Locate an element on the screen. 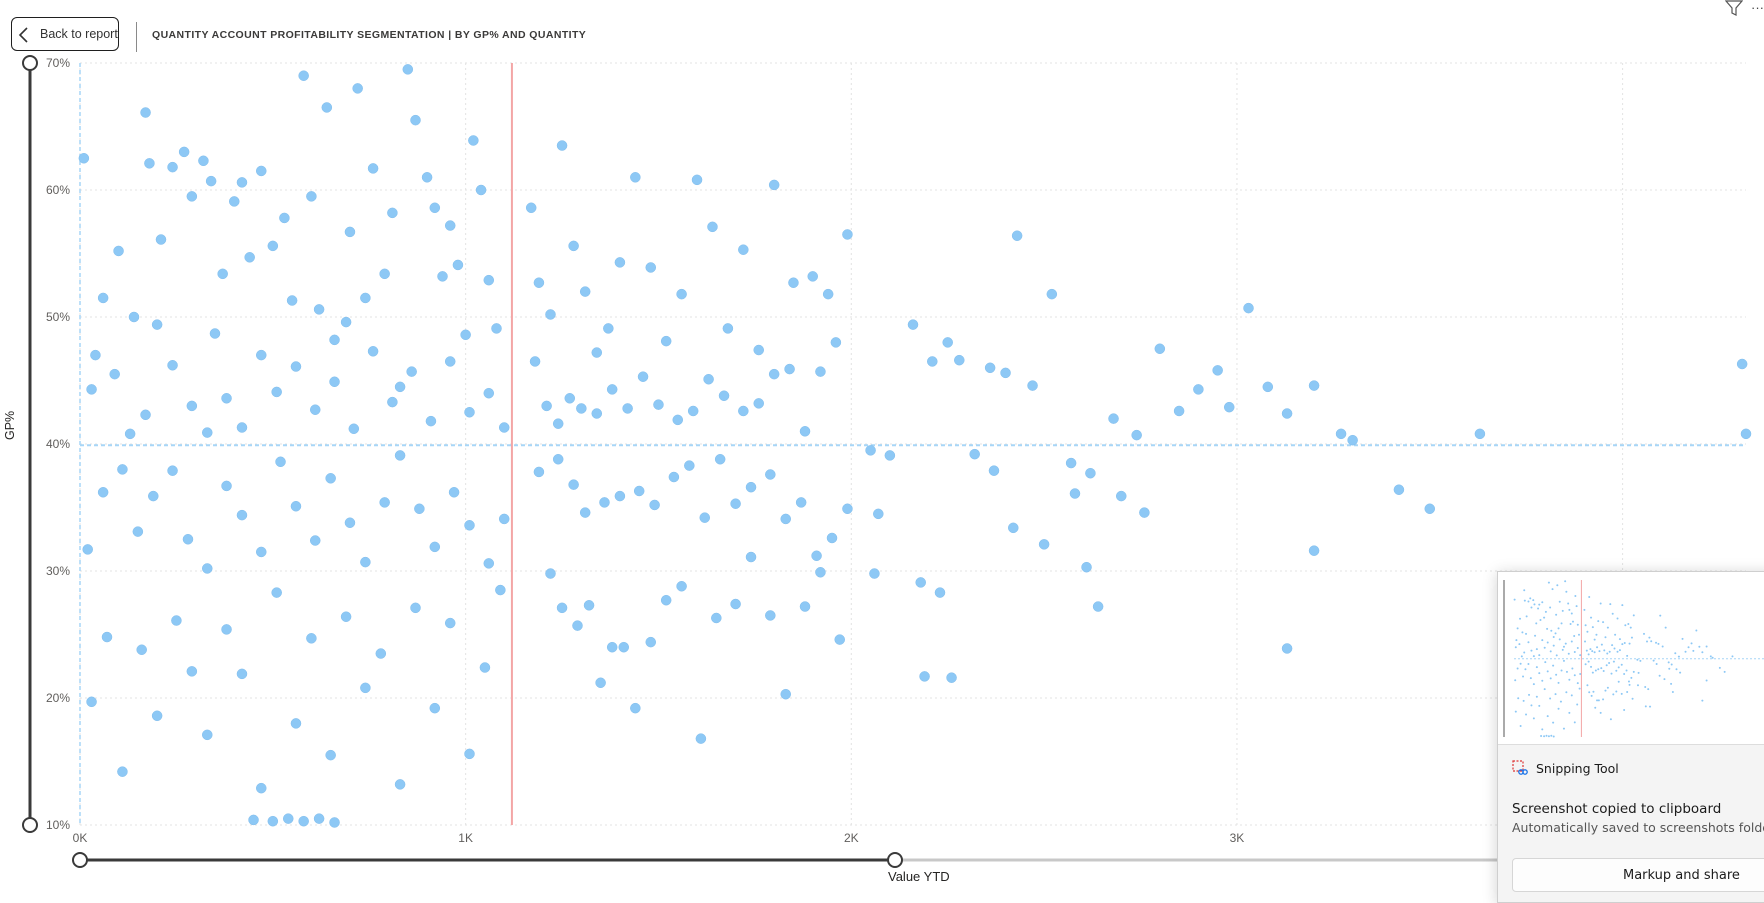 The height and width of the screenshot is (903, 1764). back-to-report-button: Back to report is located at coordinates (65, 34).